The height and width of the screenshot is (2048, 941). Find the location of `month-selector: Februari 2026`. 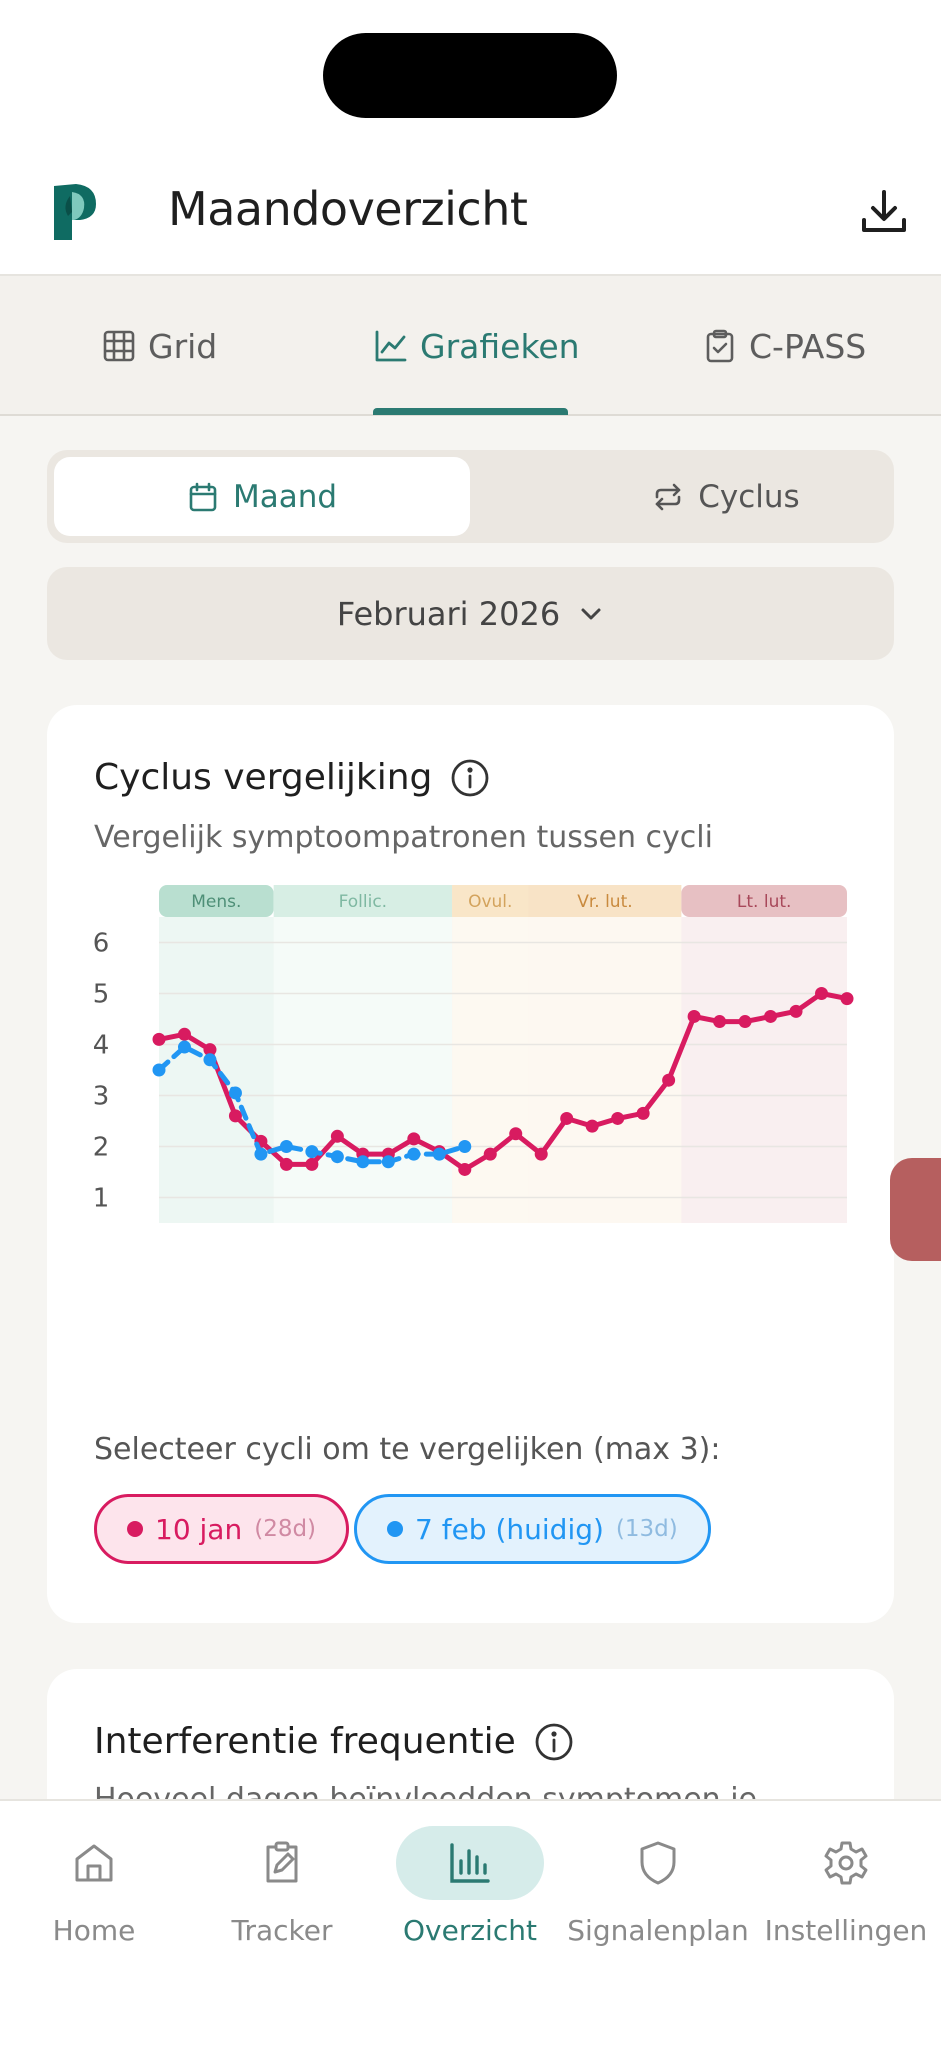

month-selector: Februari 2026 is located at coordinates (470, 613).